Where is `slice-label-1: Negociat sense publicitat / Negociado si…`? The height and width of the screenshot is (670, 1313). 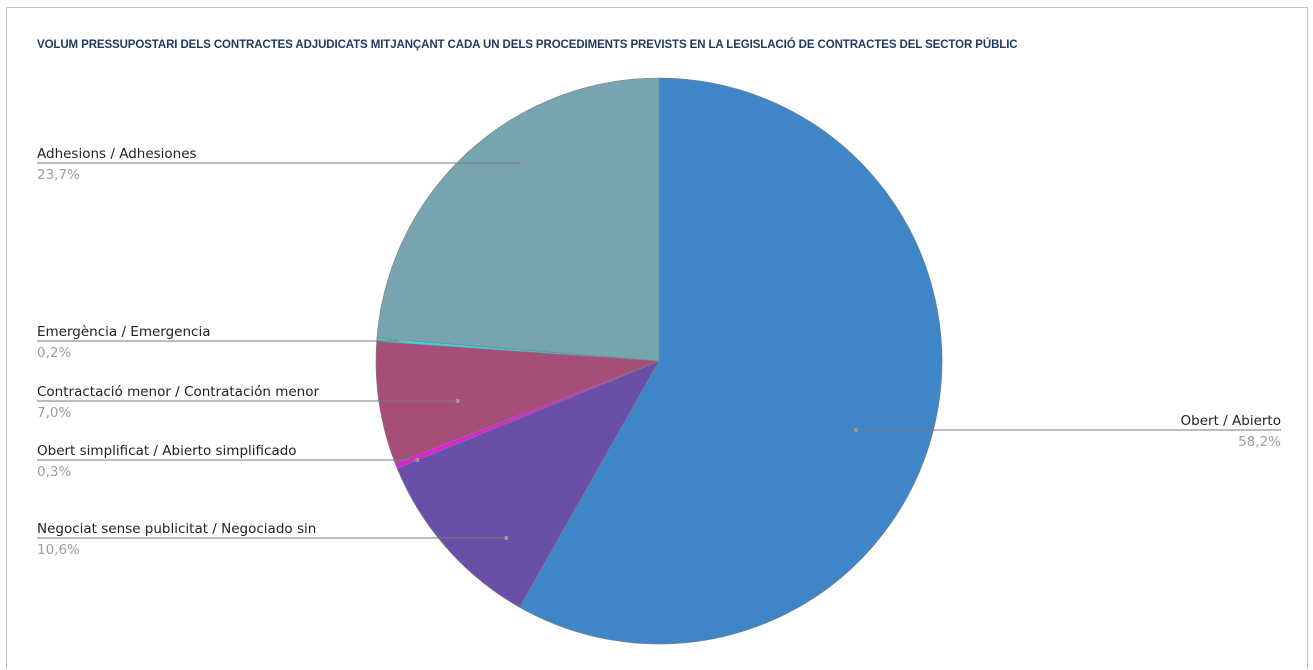
slice-label-1: Negociat sense publicitat / Negociado si… is located at coordinates (176, 529).